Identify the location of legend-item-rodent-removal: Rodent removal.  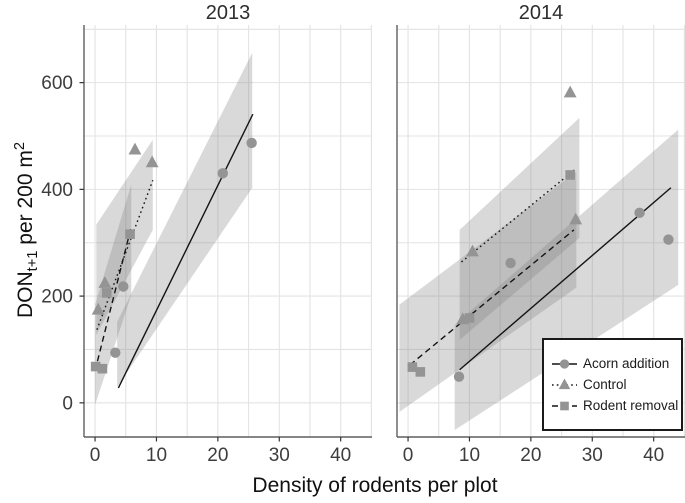
(616, 405).